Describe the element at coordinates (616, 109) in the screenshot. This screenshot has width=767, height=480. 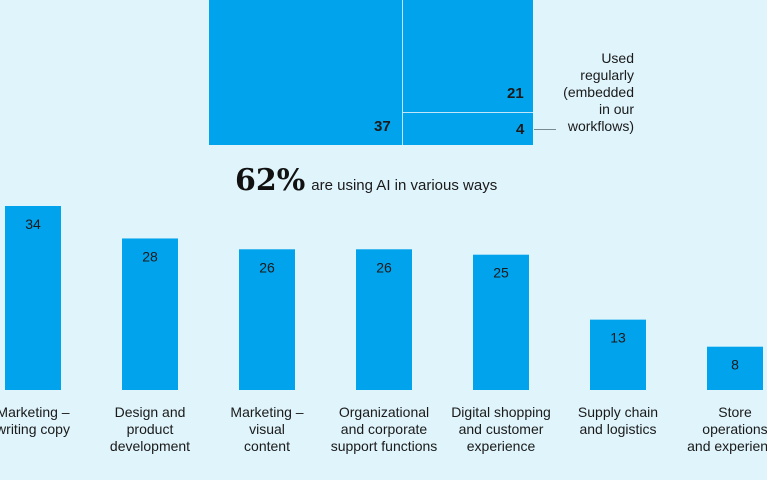
I see `used-regularly-line: in our` at that location.